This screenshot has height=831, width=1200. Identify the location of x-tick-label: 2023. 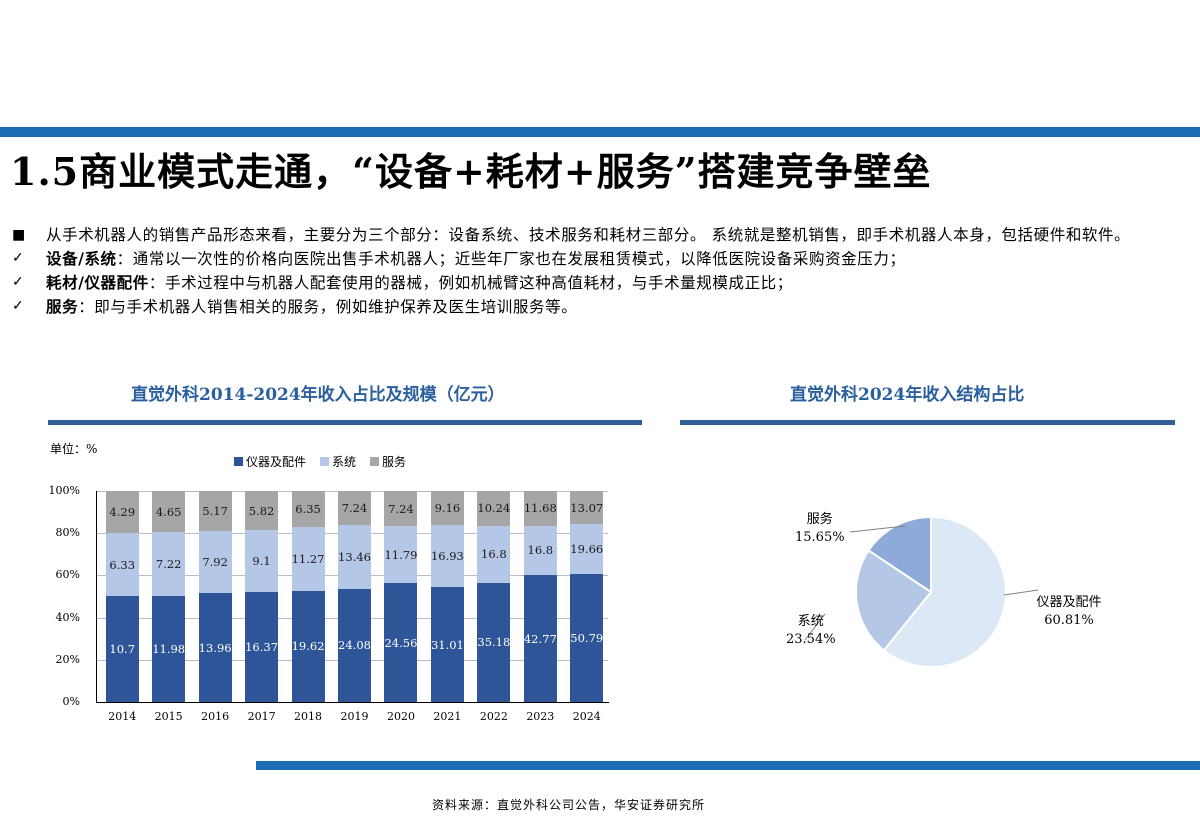
(540, 716).